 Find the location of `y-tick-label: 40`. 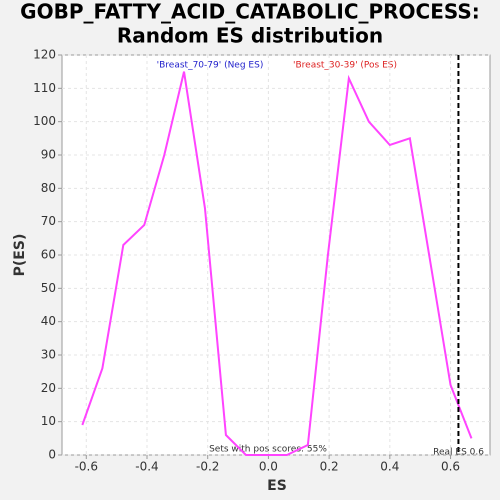

y-tick-label: 40 is located at coordinates (48, 321).